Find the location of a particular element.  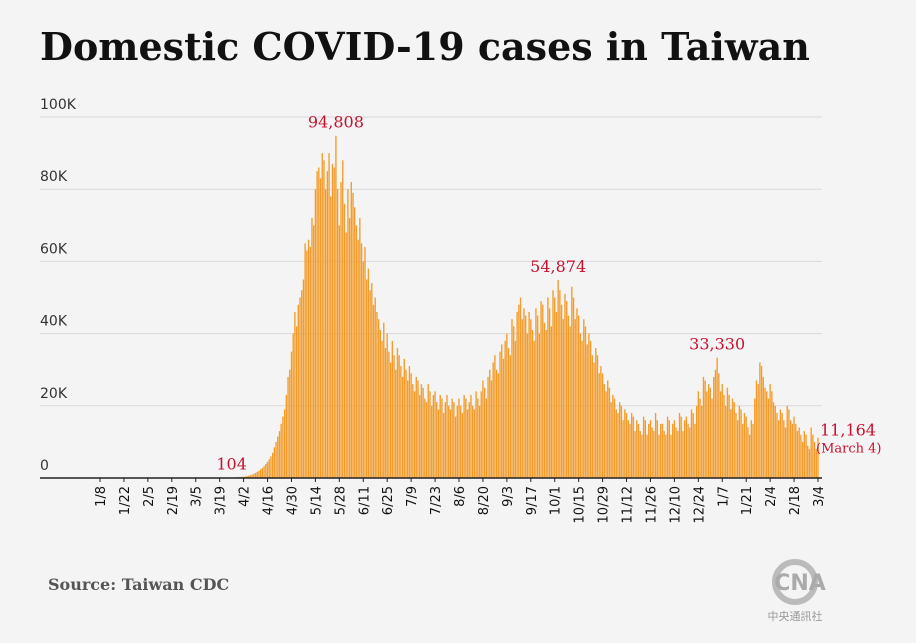

source: Source: Taiwan CDC is located at coordinates (138, 584).